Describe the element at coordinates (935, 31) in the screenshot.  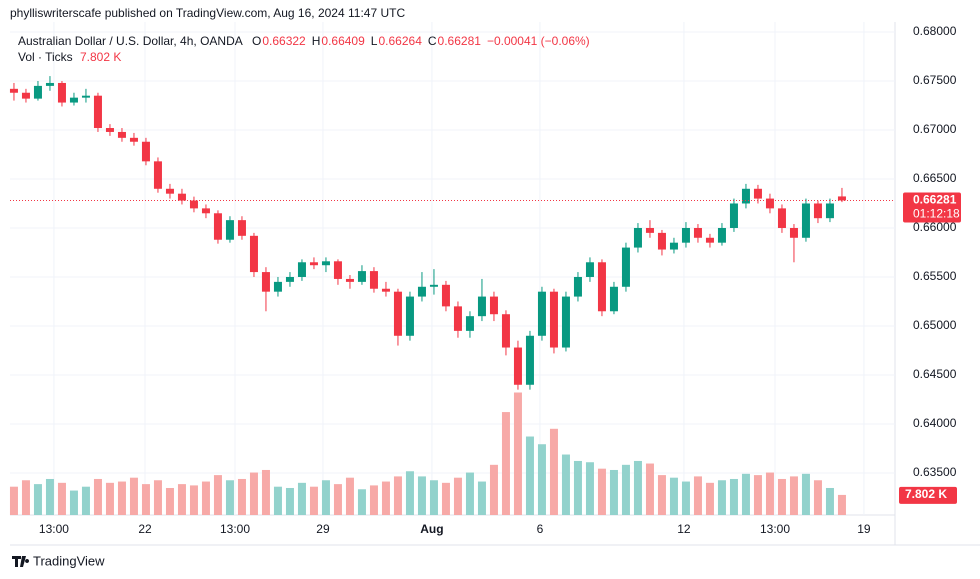
I see `y-tick-label: 0.68000` at that location.